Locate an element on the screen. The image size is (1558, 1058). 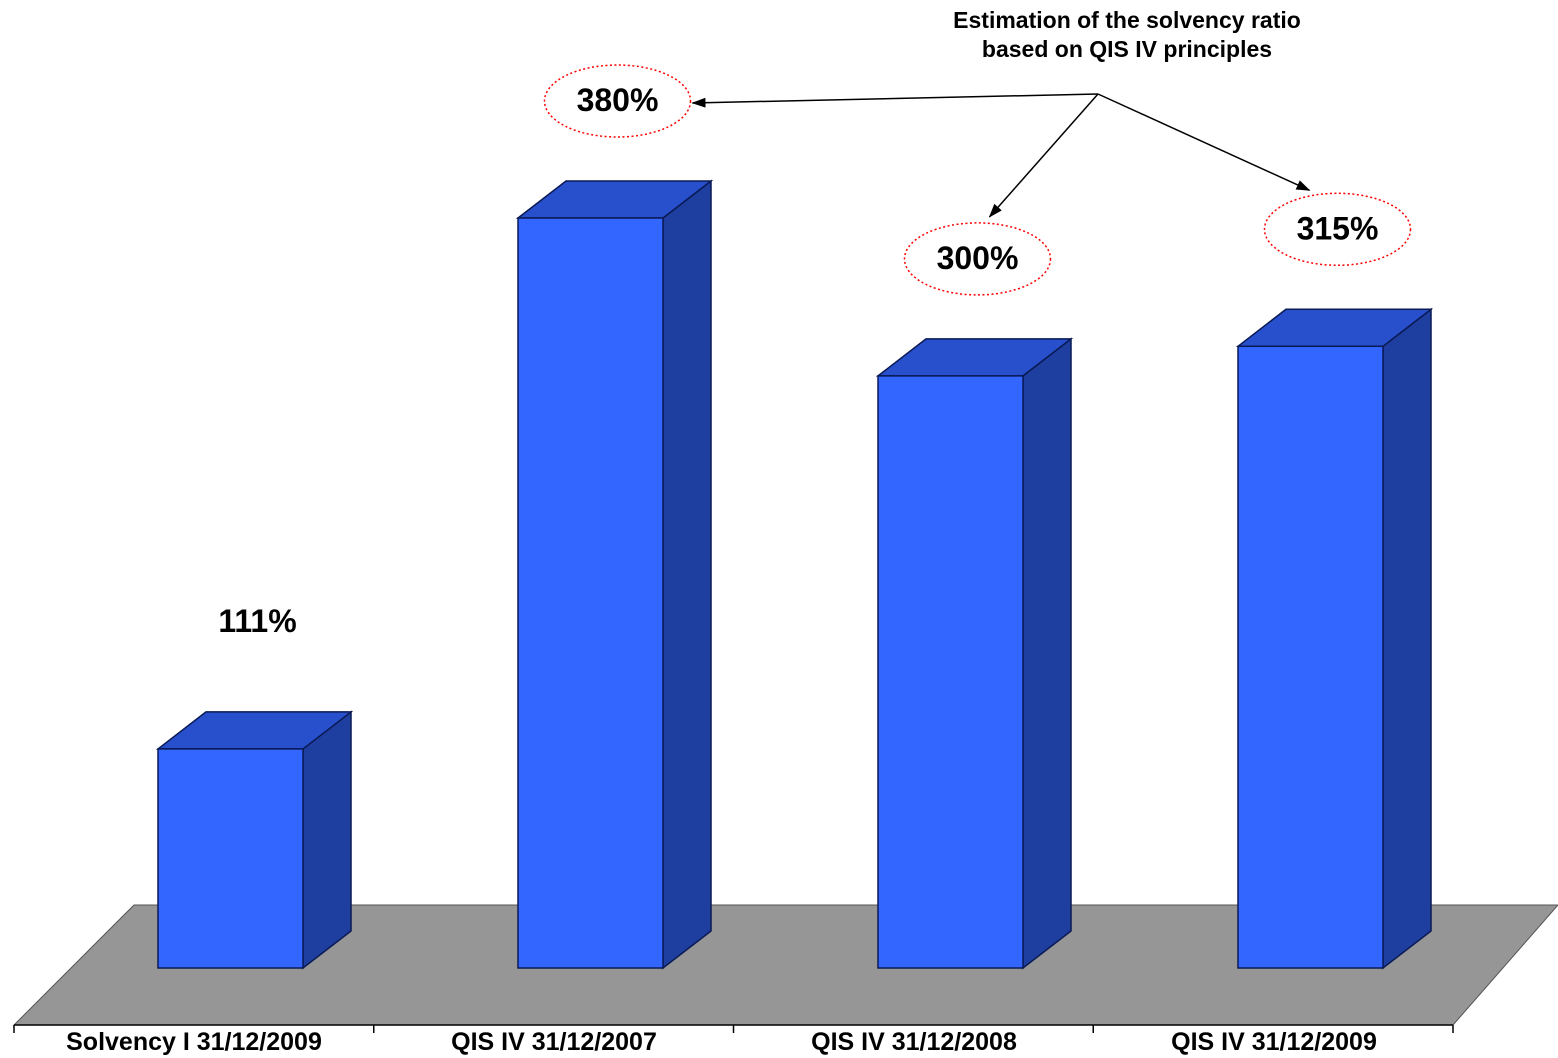
category-label: QIS IV 31/12/2009 is located at coordinates (1274, 1042).